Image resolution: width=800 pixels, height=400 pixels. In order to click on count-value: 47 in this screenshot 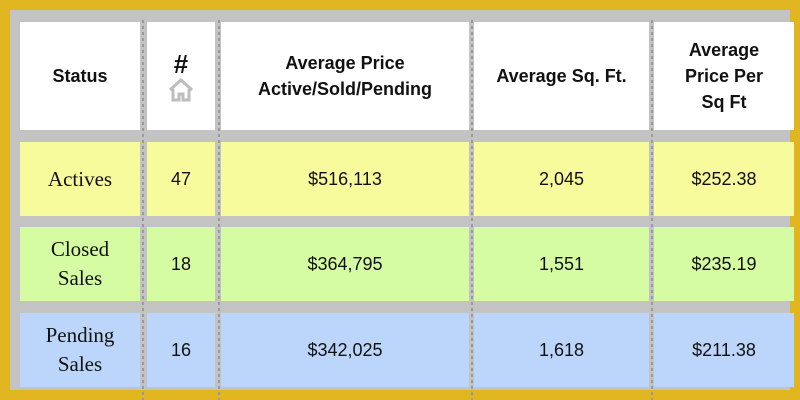, I will do `click(181, 178)`.